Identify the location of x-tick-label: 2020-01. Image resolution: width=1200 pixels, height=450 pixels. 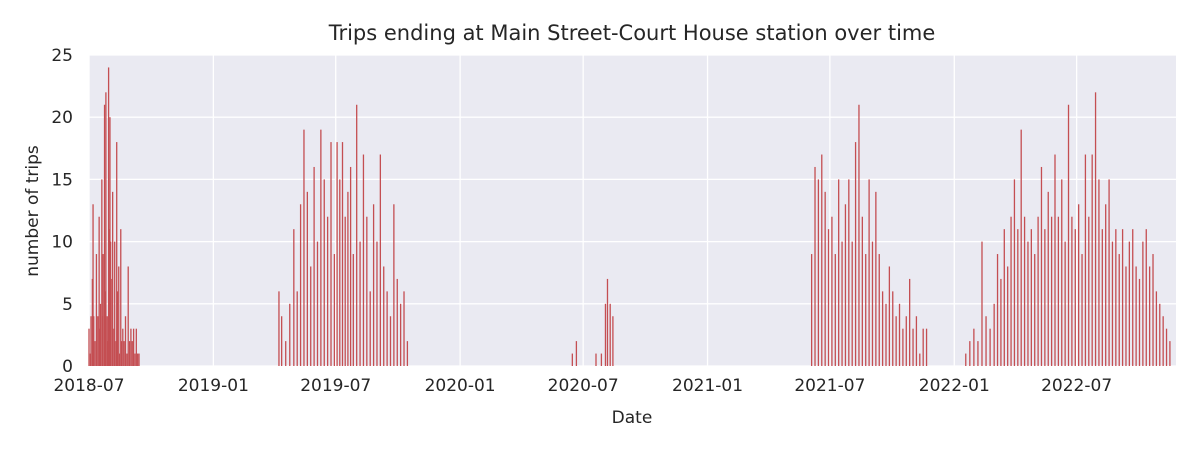
(460, 386).